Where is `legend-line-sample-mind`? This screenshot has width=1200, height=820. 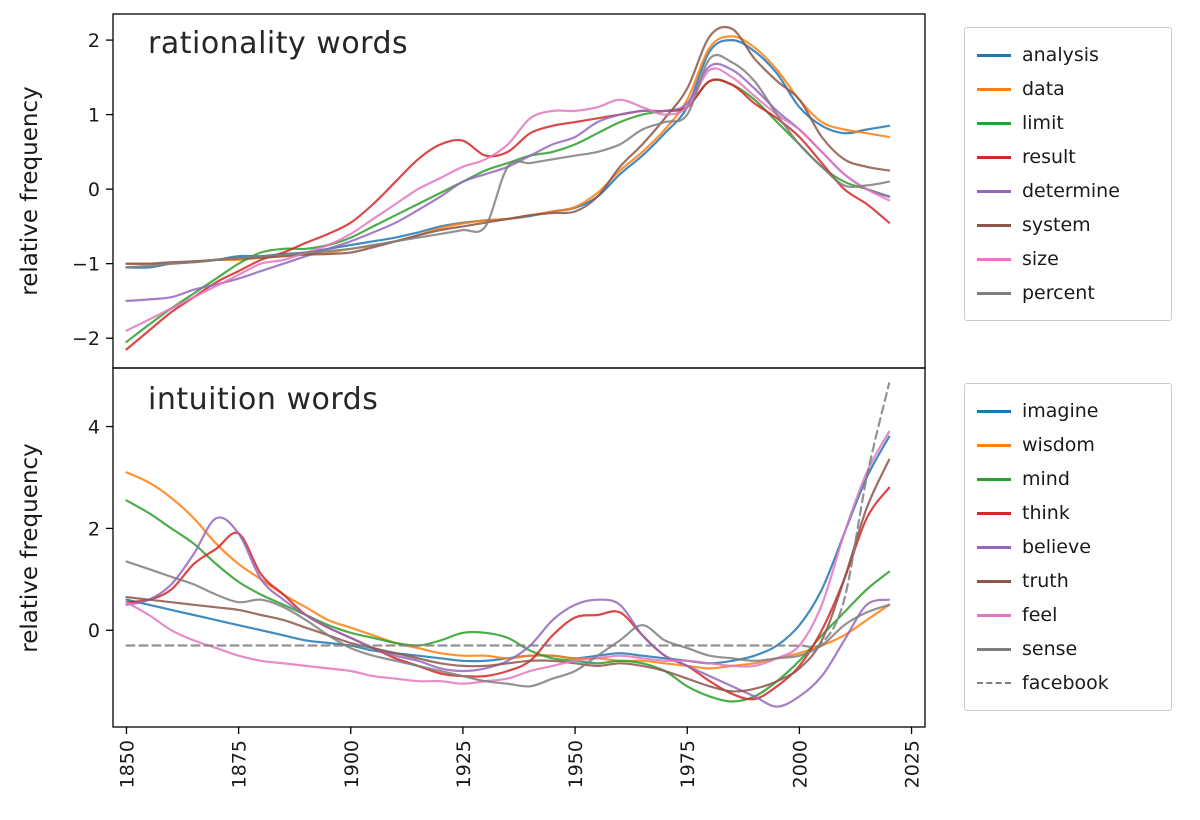 legend-line-sample-mind is located at coordinates (994, 479).